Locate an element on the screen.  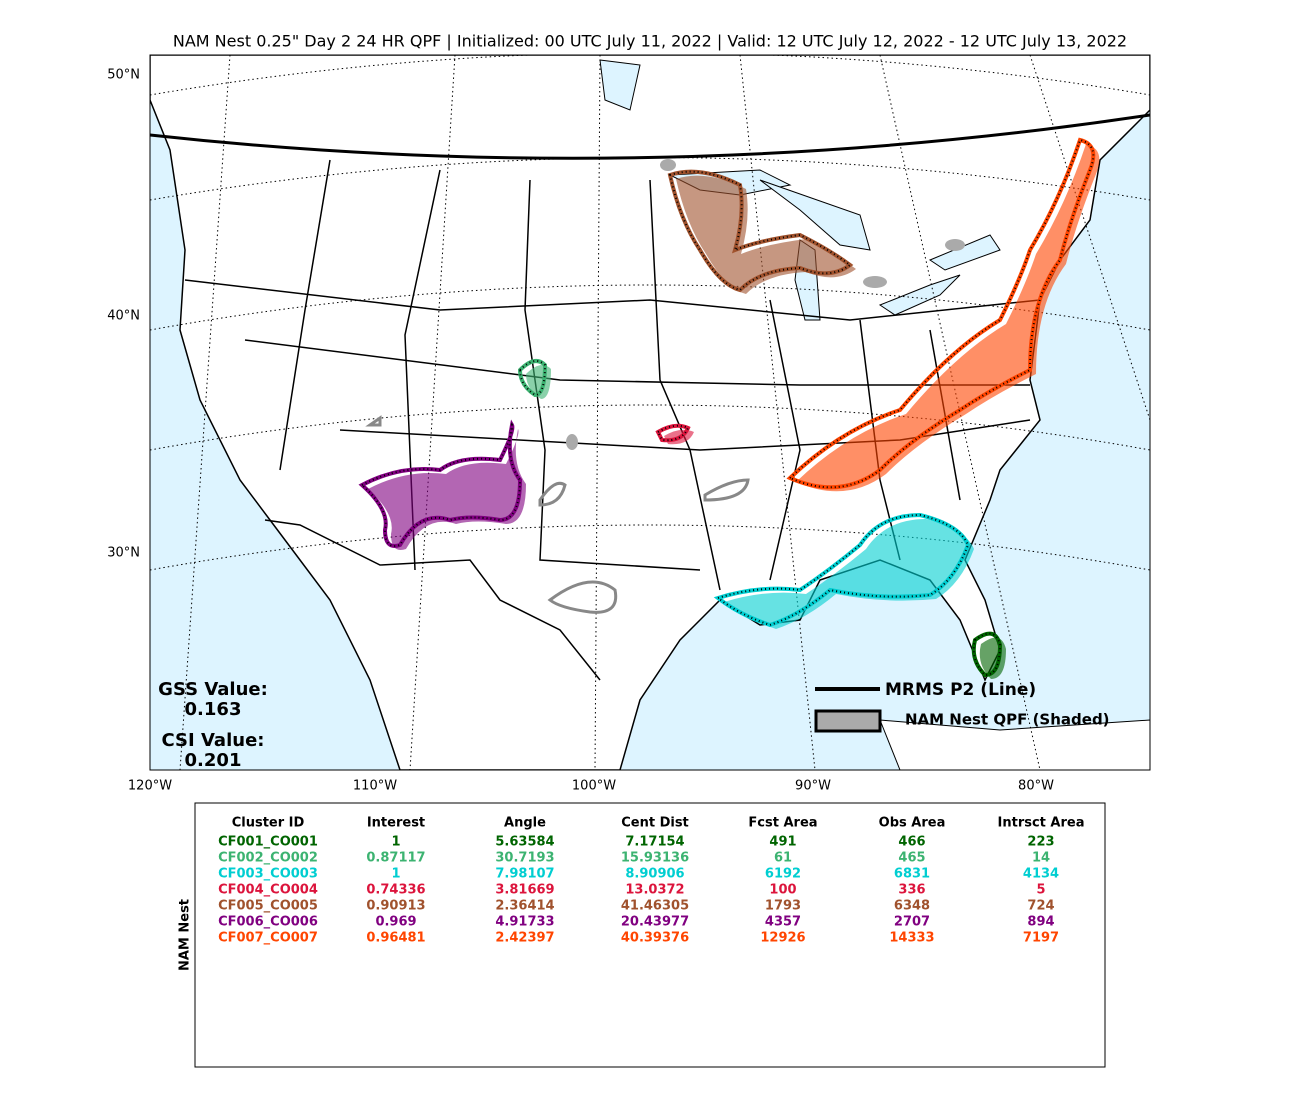
table-cell: 100 is located at coordinates (782, 890).